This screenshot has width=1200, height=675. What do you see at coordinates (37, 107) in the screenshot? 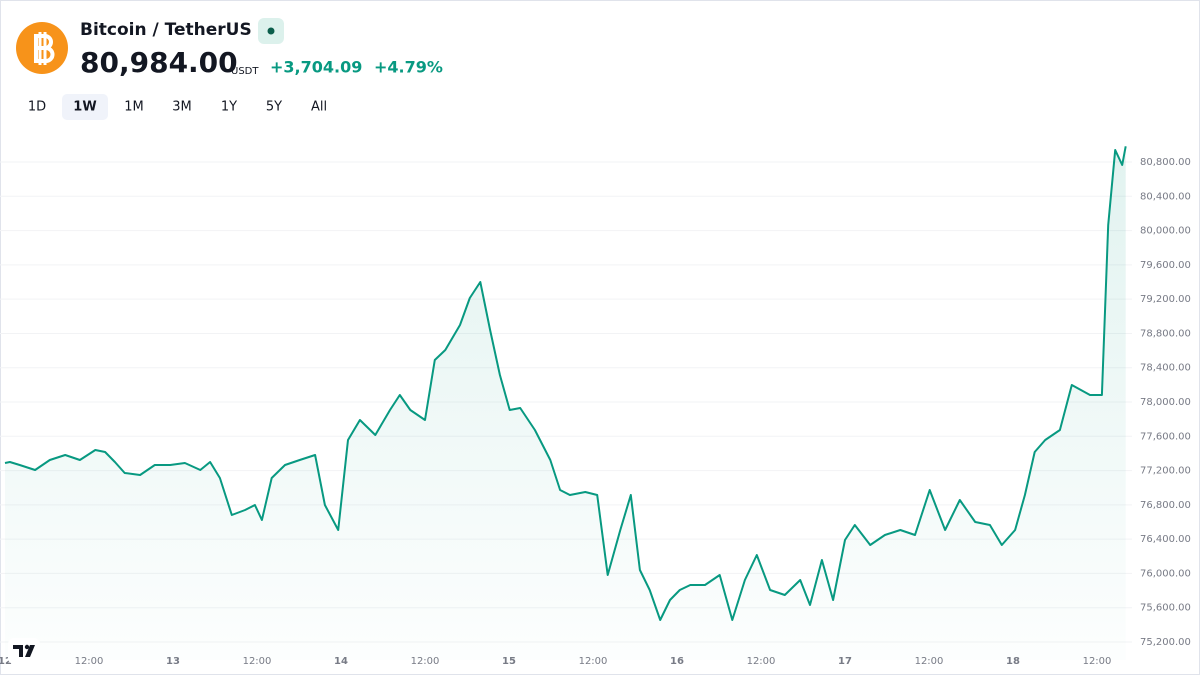
I see `range-tab: 1D` at bounding box center [37, 107].